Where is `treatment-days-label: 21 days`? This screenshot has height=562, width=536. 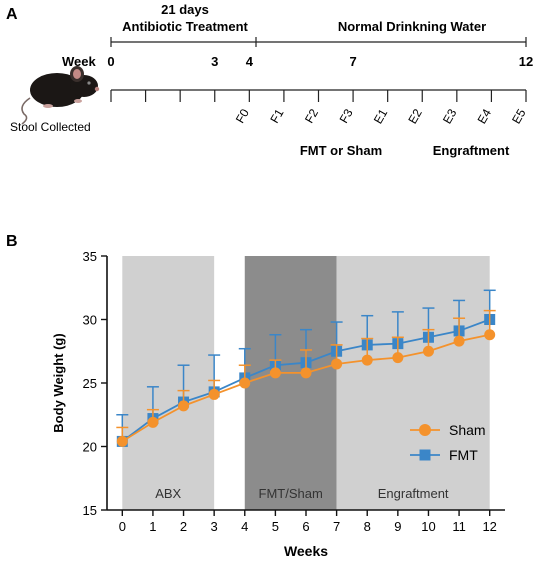 treatment-days-label: 21 days is located at coordinates (185, 9).